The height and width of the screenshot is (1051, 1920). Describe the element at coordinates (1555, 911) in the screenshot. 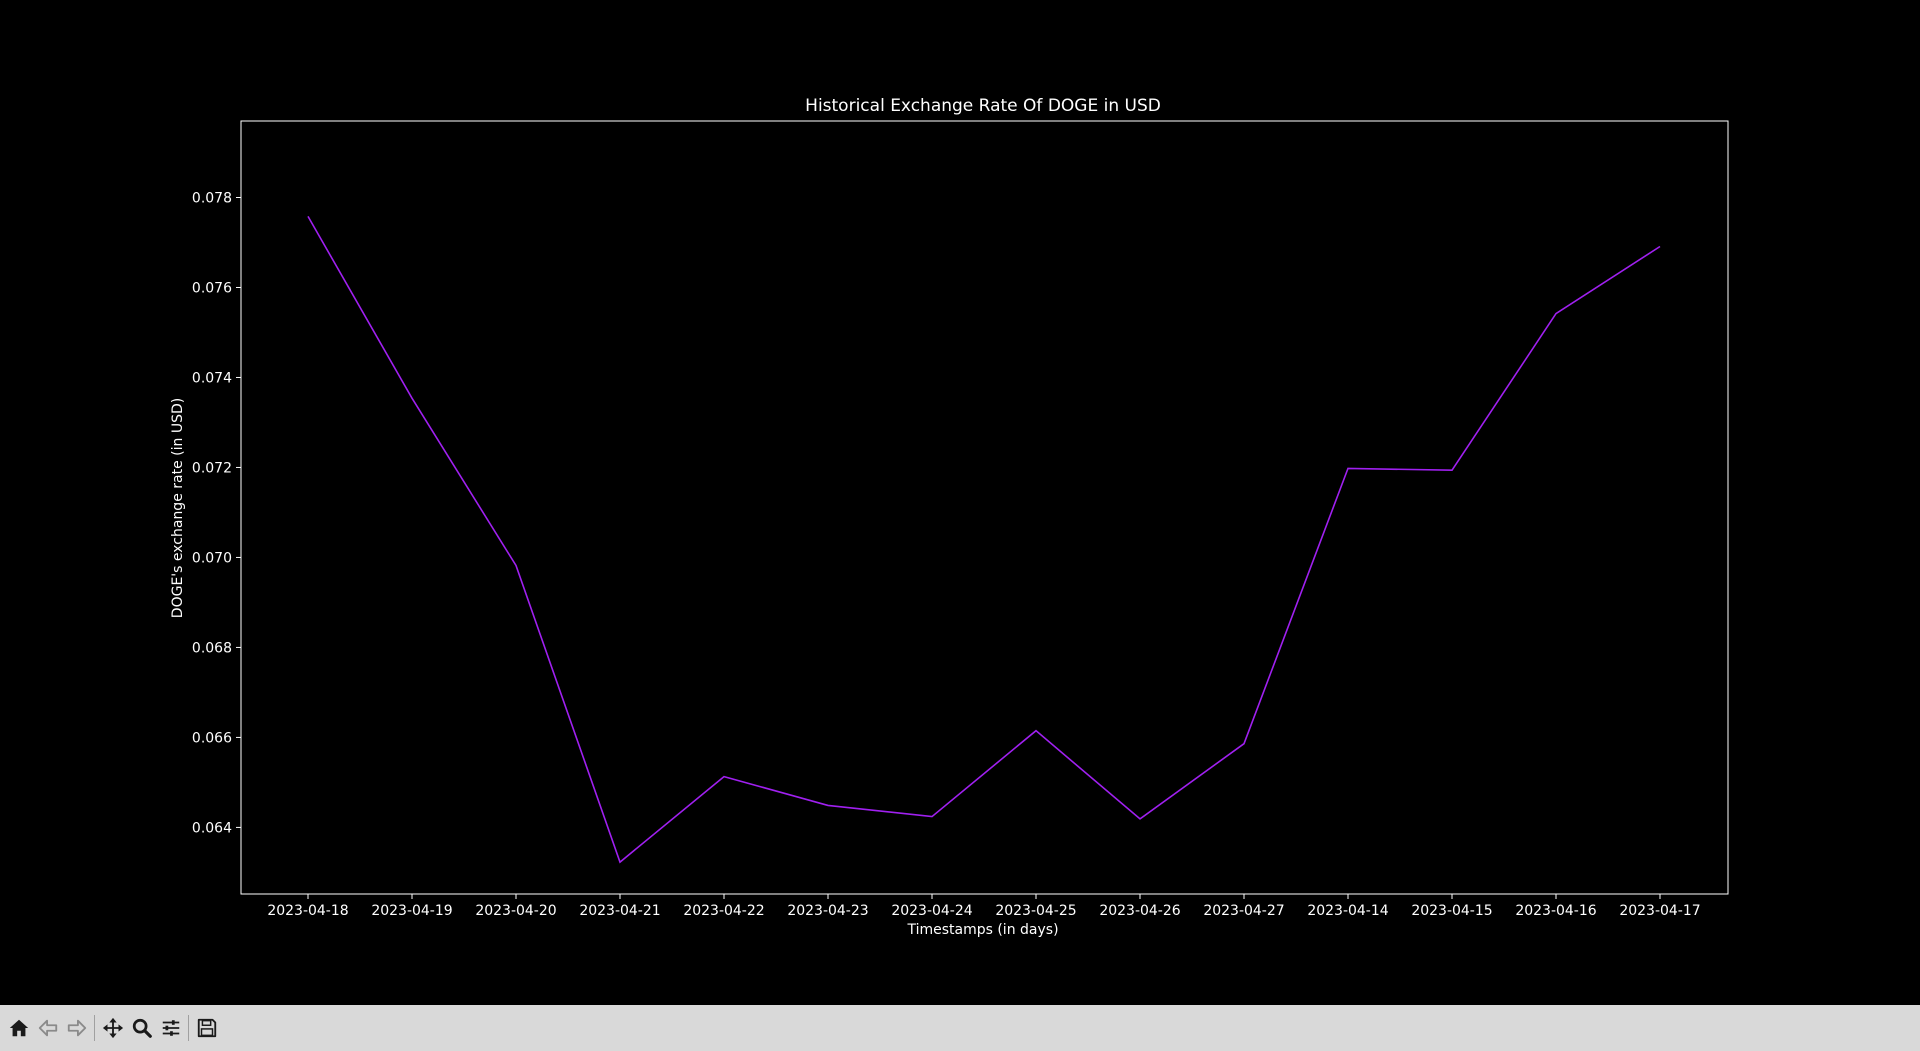

I see `x-tick-label: 2023-04-16` at that location.